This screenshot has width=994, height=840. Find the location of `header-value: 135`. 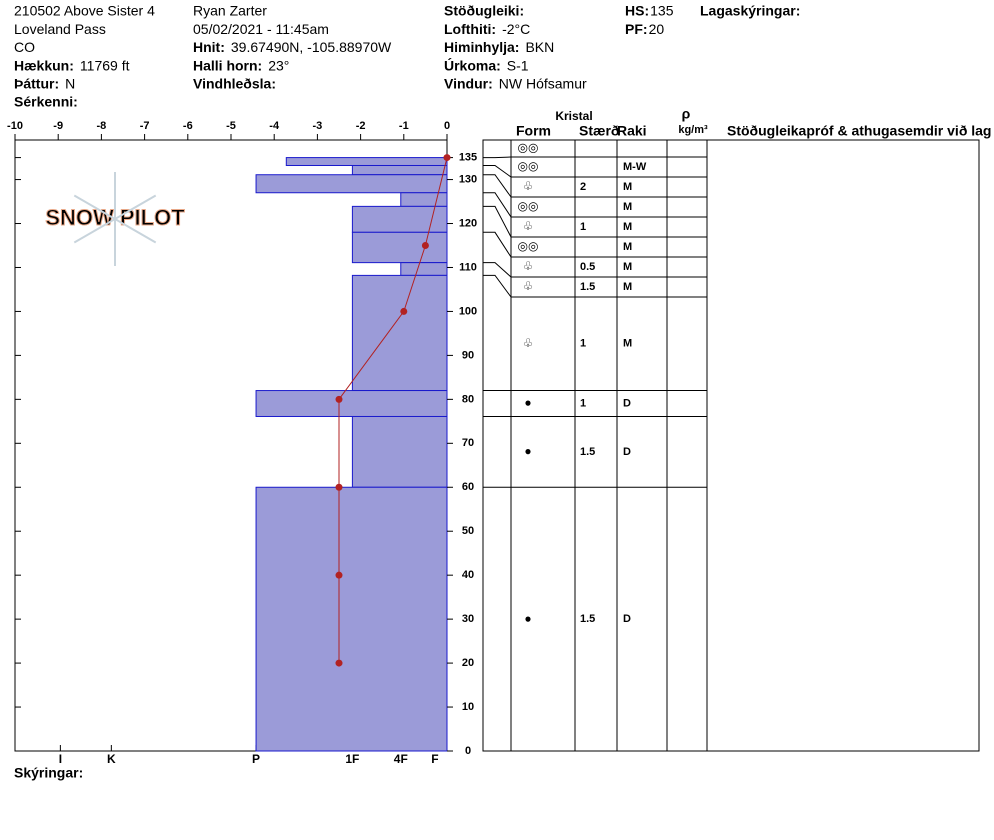

header-value: 135 is located at coordinates (662, 11).